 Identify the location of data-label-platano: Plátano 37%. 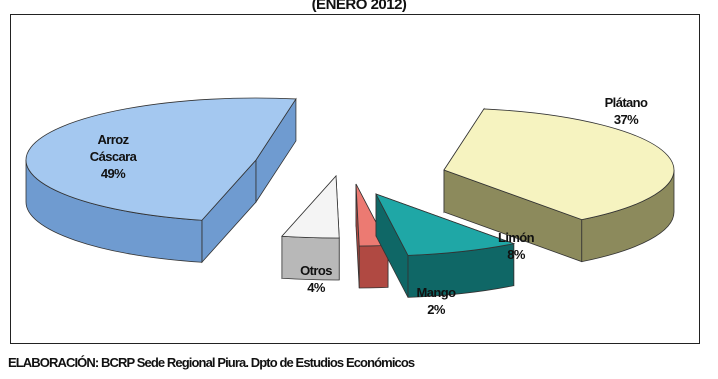
(626, 111).